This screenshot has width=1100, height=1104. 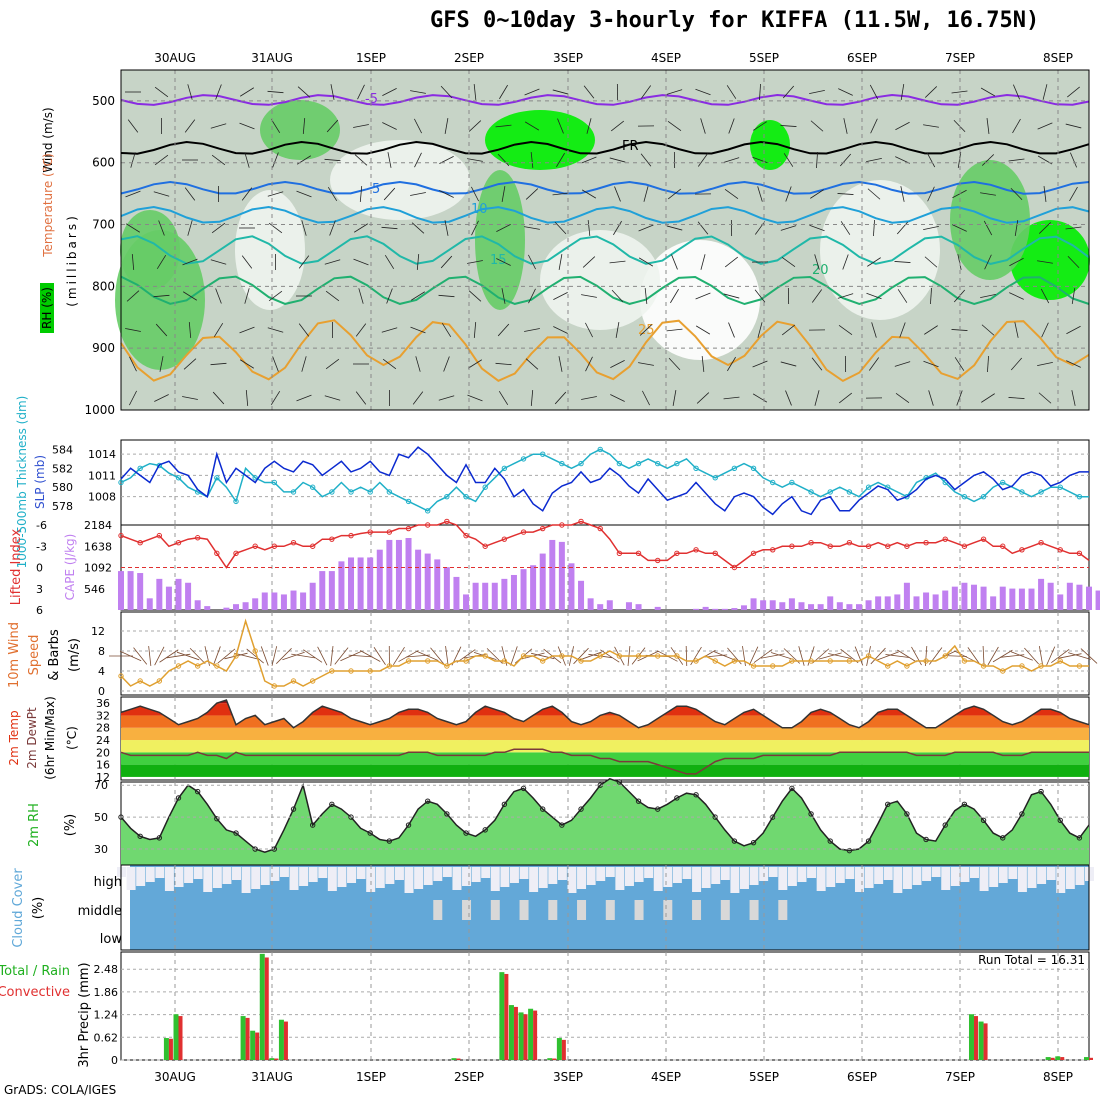 What do you see at coordinates (862, 58) in the screenshot?
I see `day-label-top: 6SEP` at bounding box center [862, 58].